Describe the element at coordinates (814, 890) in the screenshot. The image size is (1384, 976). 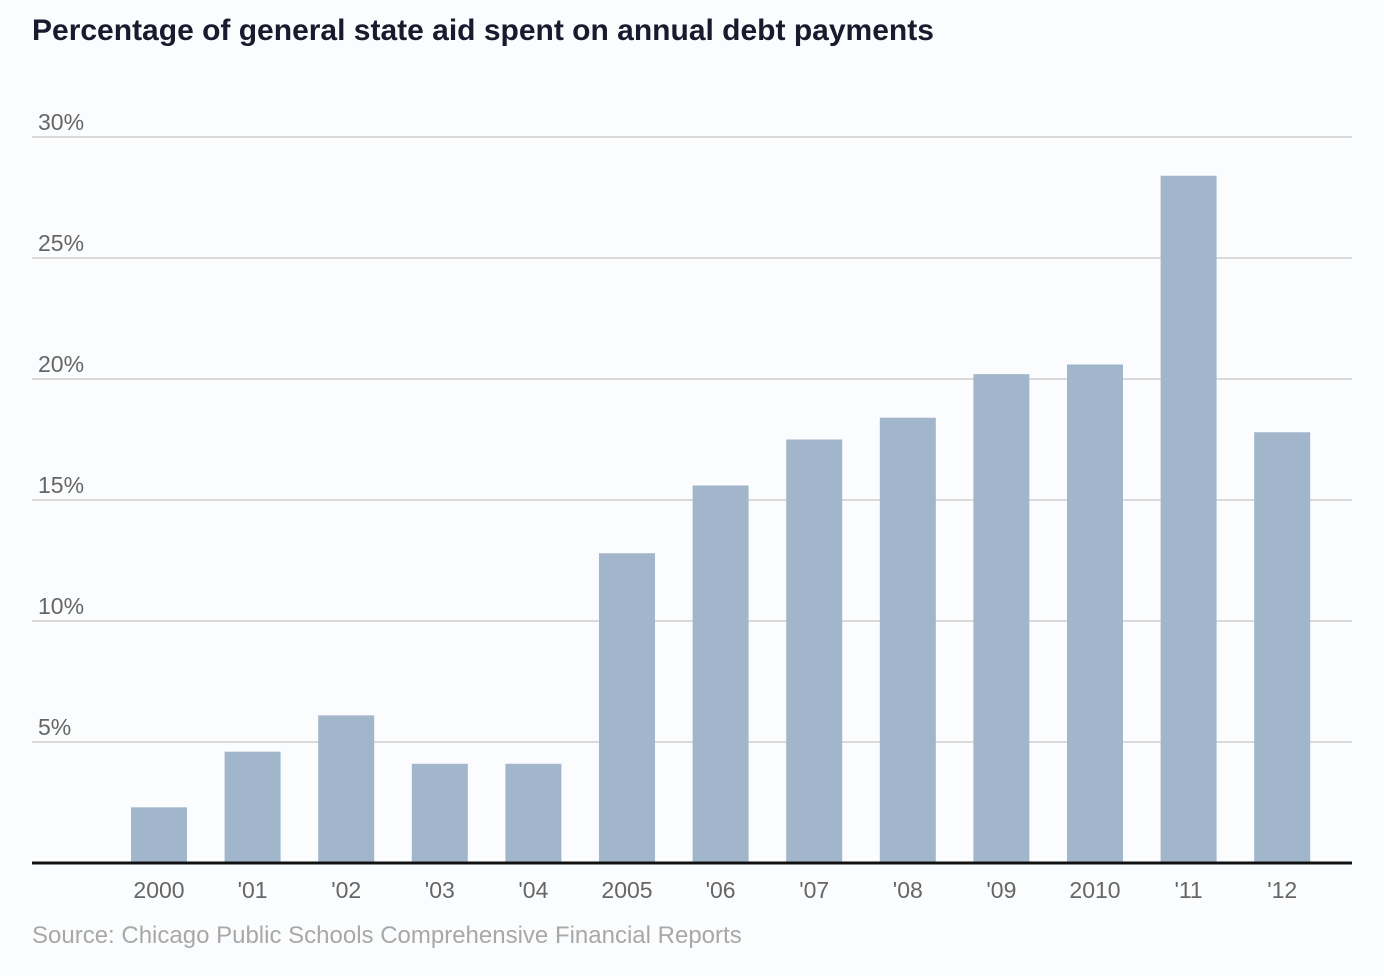
I see `x-tick-label: '07` at that location.